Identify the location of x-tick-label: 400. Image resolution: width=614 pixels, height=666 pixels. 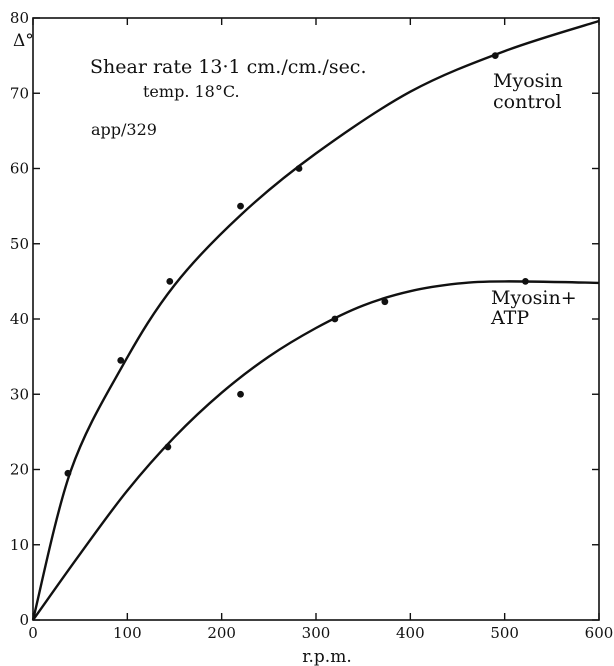
(410, 633).